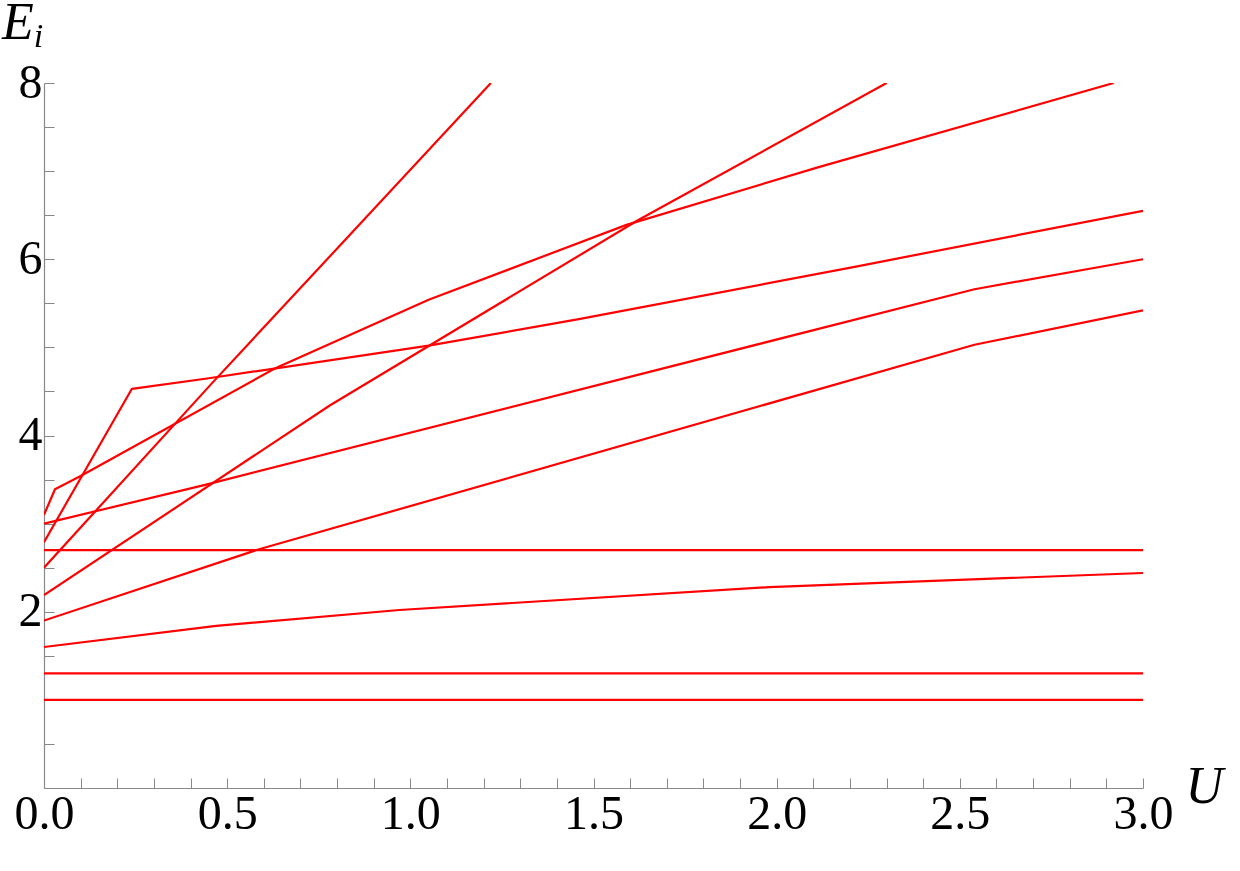 This screenshot has height=871, width=1240. I want to click on y-tick-label: 4, so click(30, 433).